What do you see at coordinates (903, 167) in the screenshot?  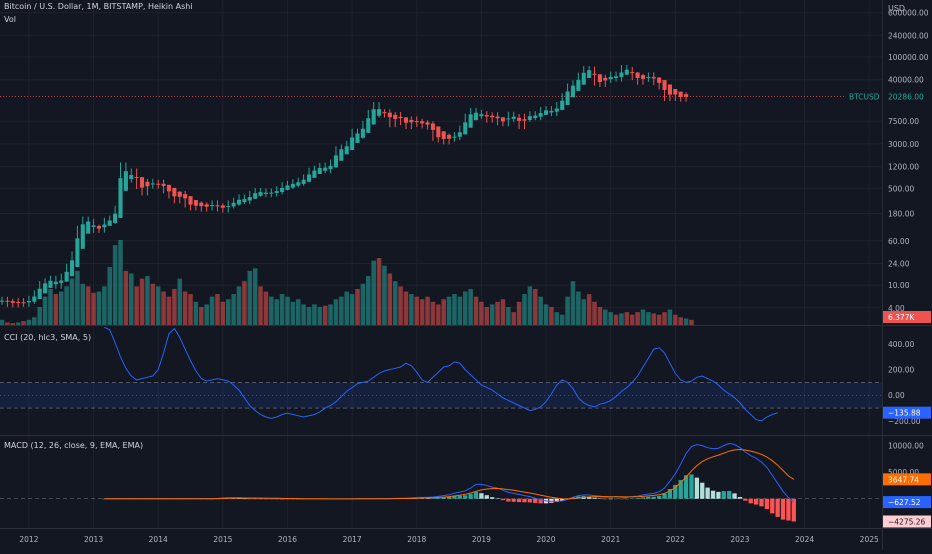 I see `price-axis-tick: 1200.00` at bounding box center [903, 167].